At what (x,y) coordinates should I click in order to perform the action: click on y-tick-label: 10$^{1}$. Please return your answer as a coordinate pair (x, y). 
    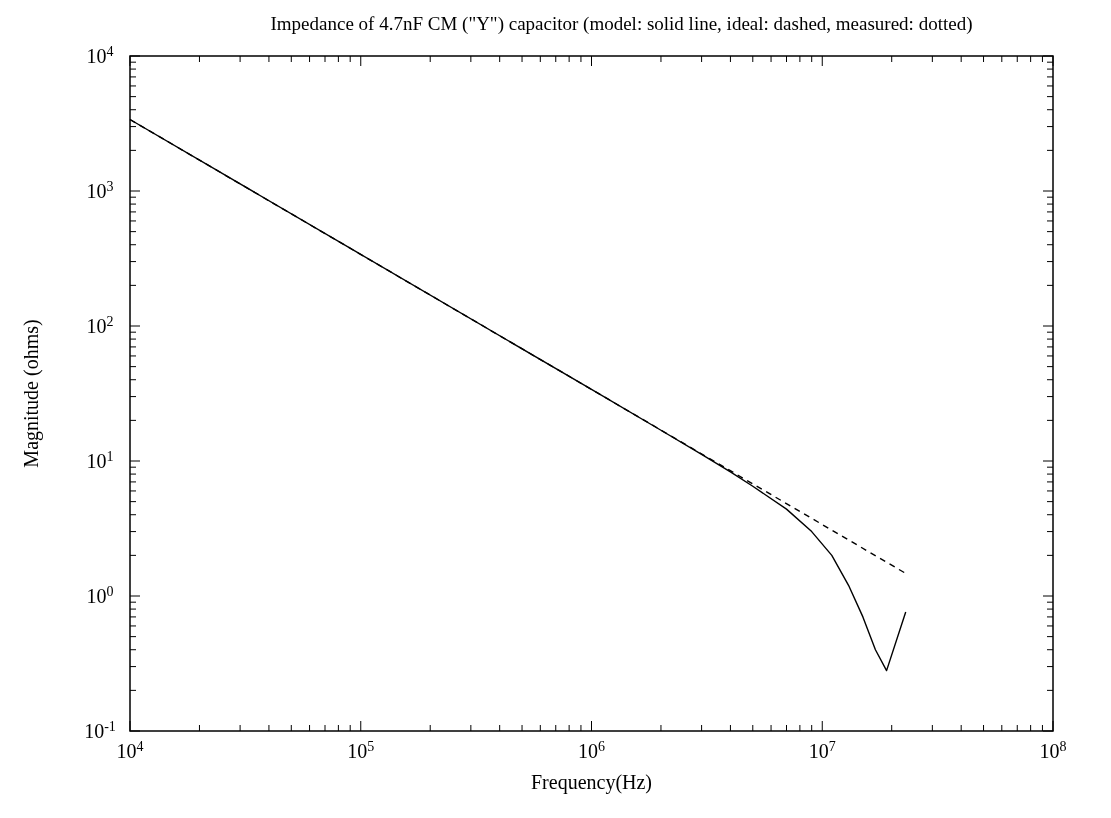
    Looking at the image, I should click on (100, 460).